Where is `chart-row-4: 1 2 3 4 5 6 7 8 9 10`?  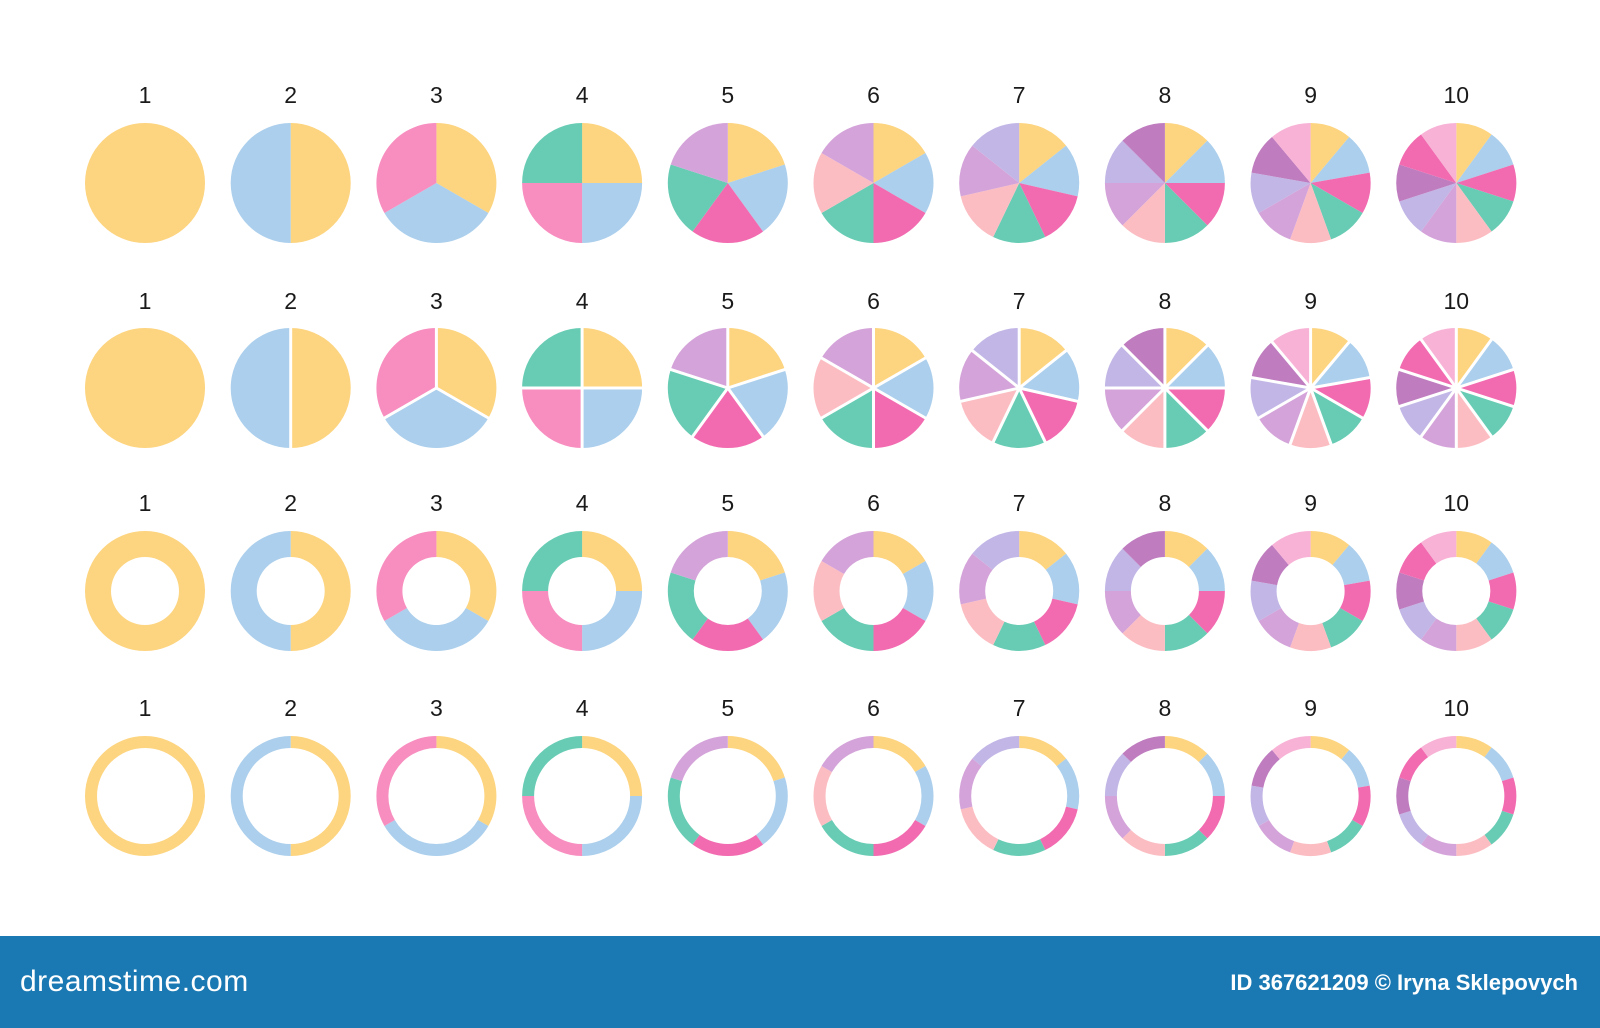 chart-row-4: 1 2 3 4 5 6 7 8 9 10 is located at coordinates (801, 776).